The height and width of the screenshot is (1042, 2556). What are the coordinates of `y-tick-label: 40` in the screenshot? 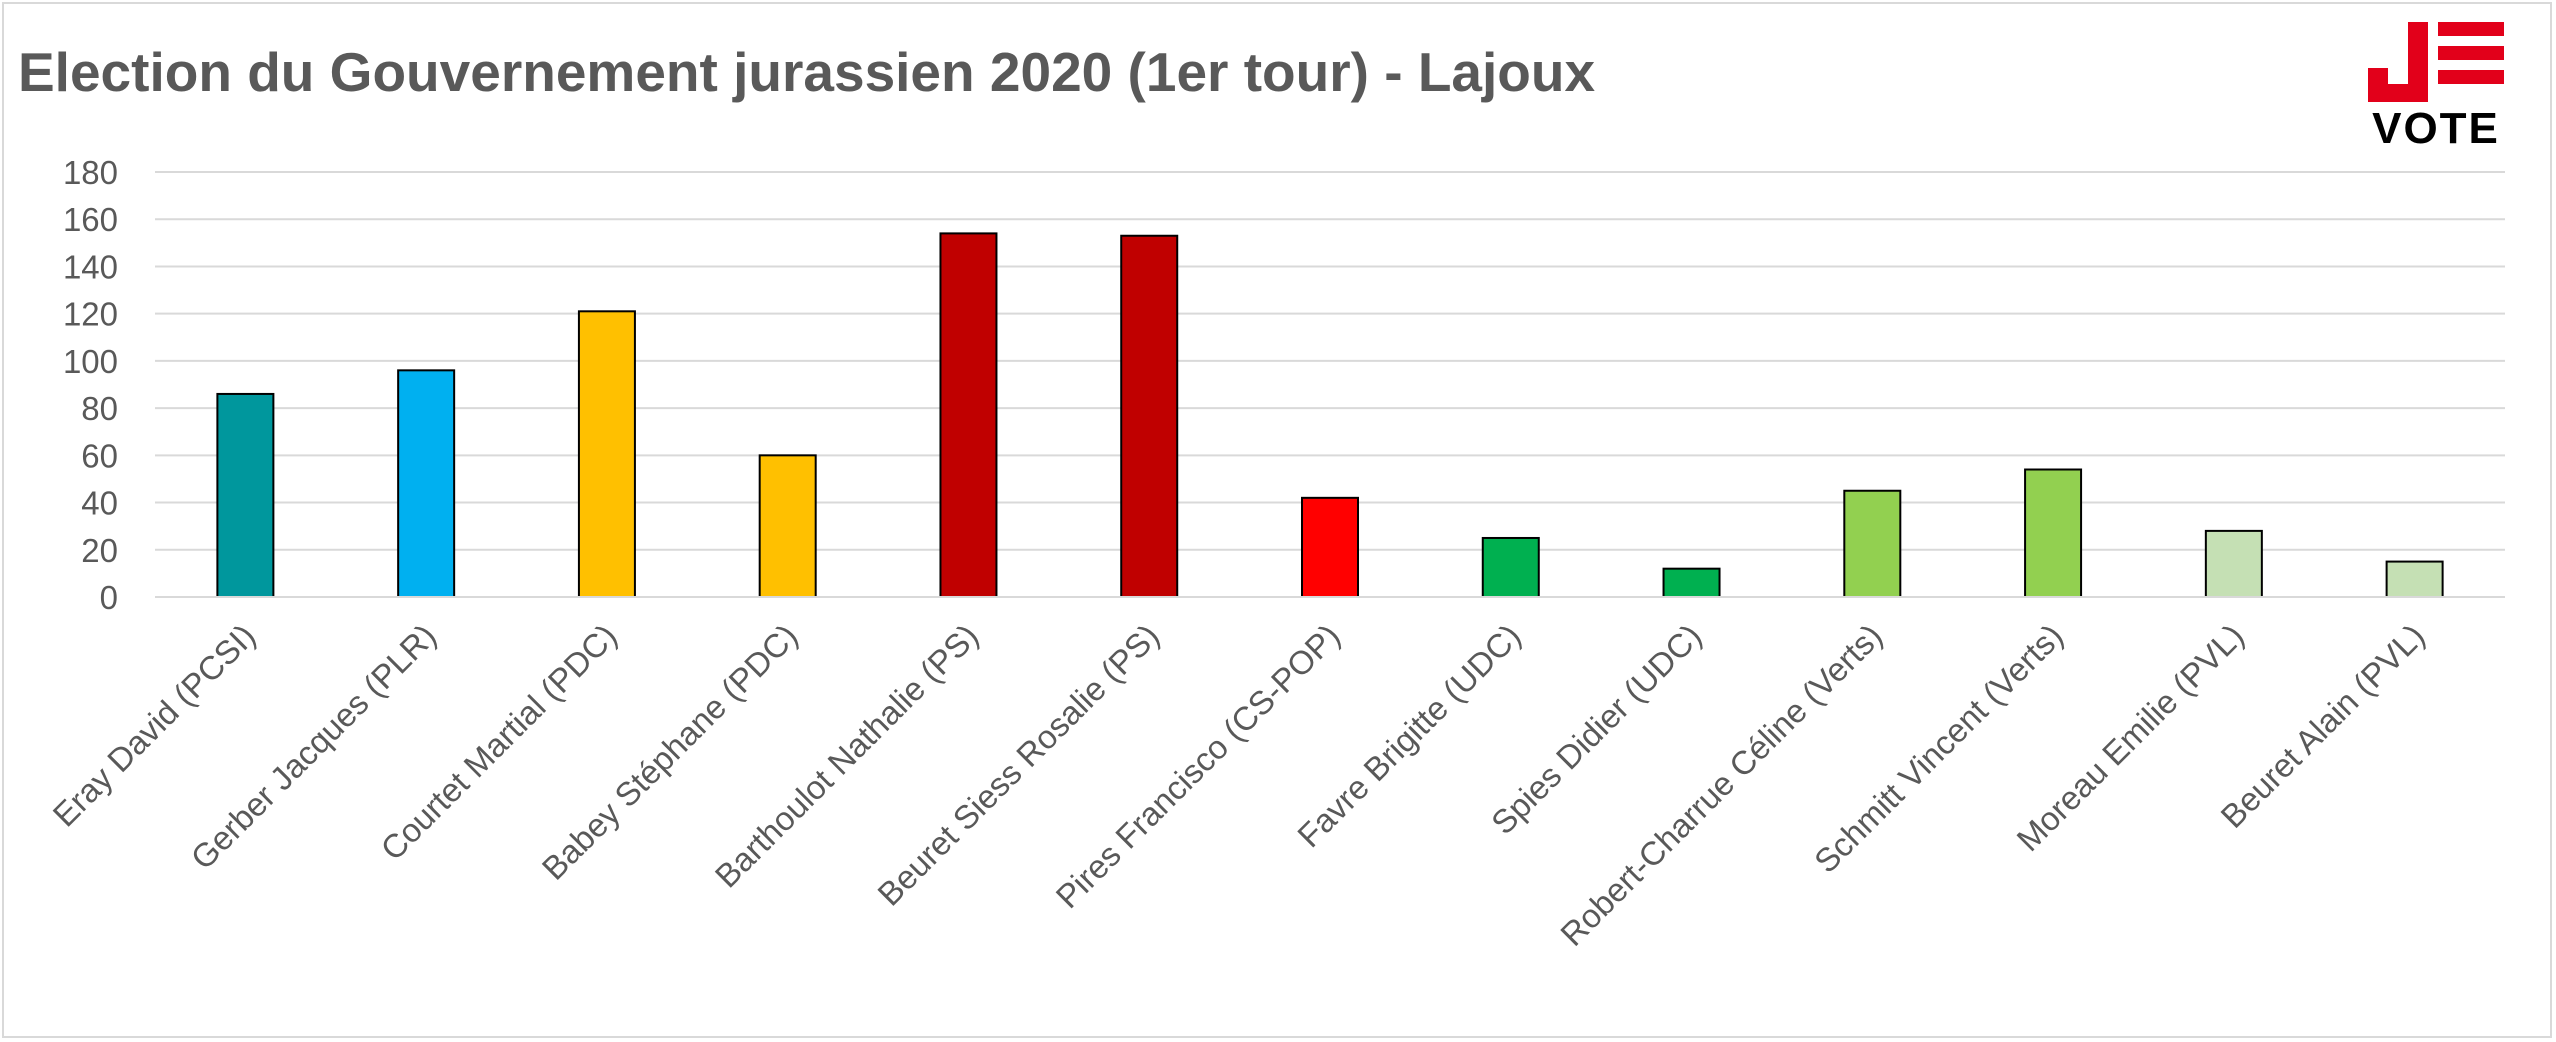 It's located at (99, 503).